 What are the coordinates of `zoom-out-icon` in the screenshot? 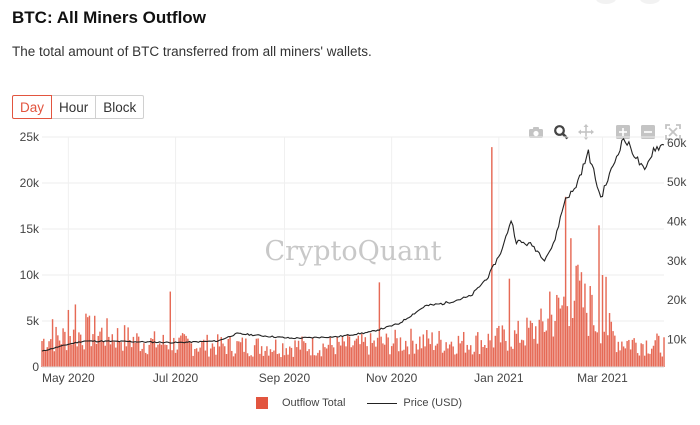 It's located at (648, 132).